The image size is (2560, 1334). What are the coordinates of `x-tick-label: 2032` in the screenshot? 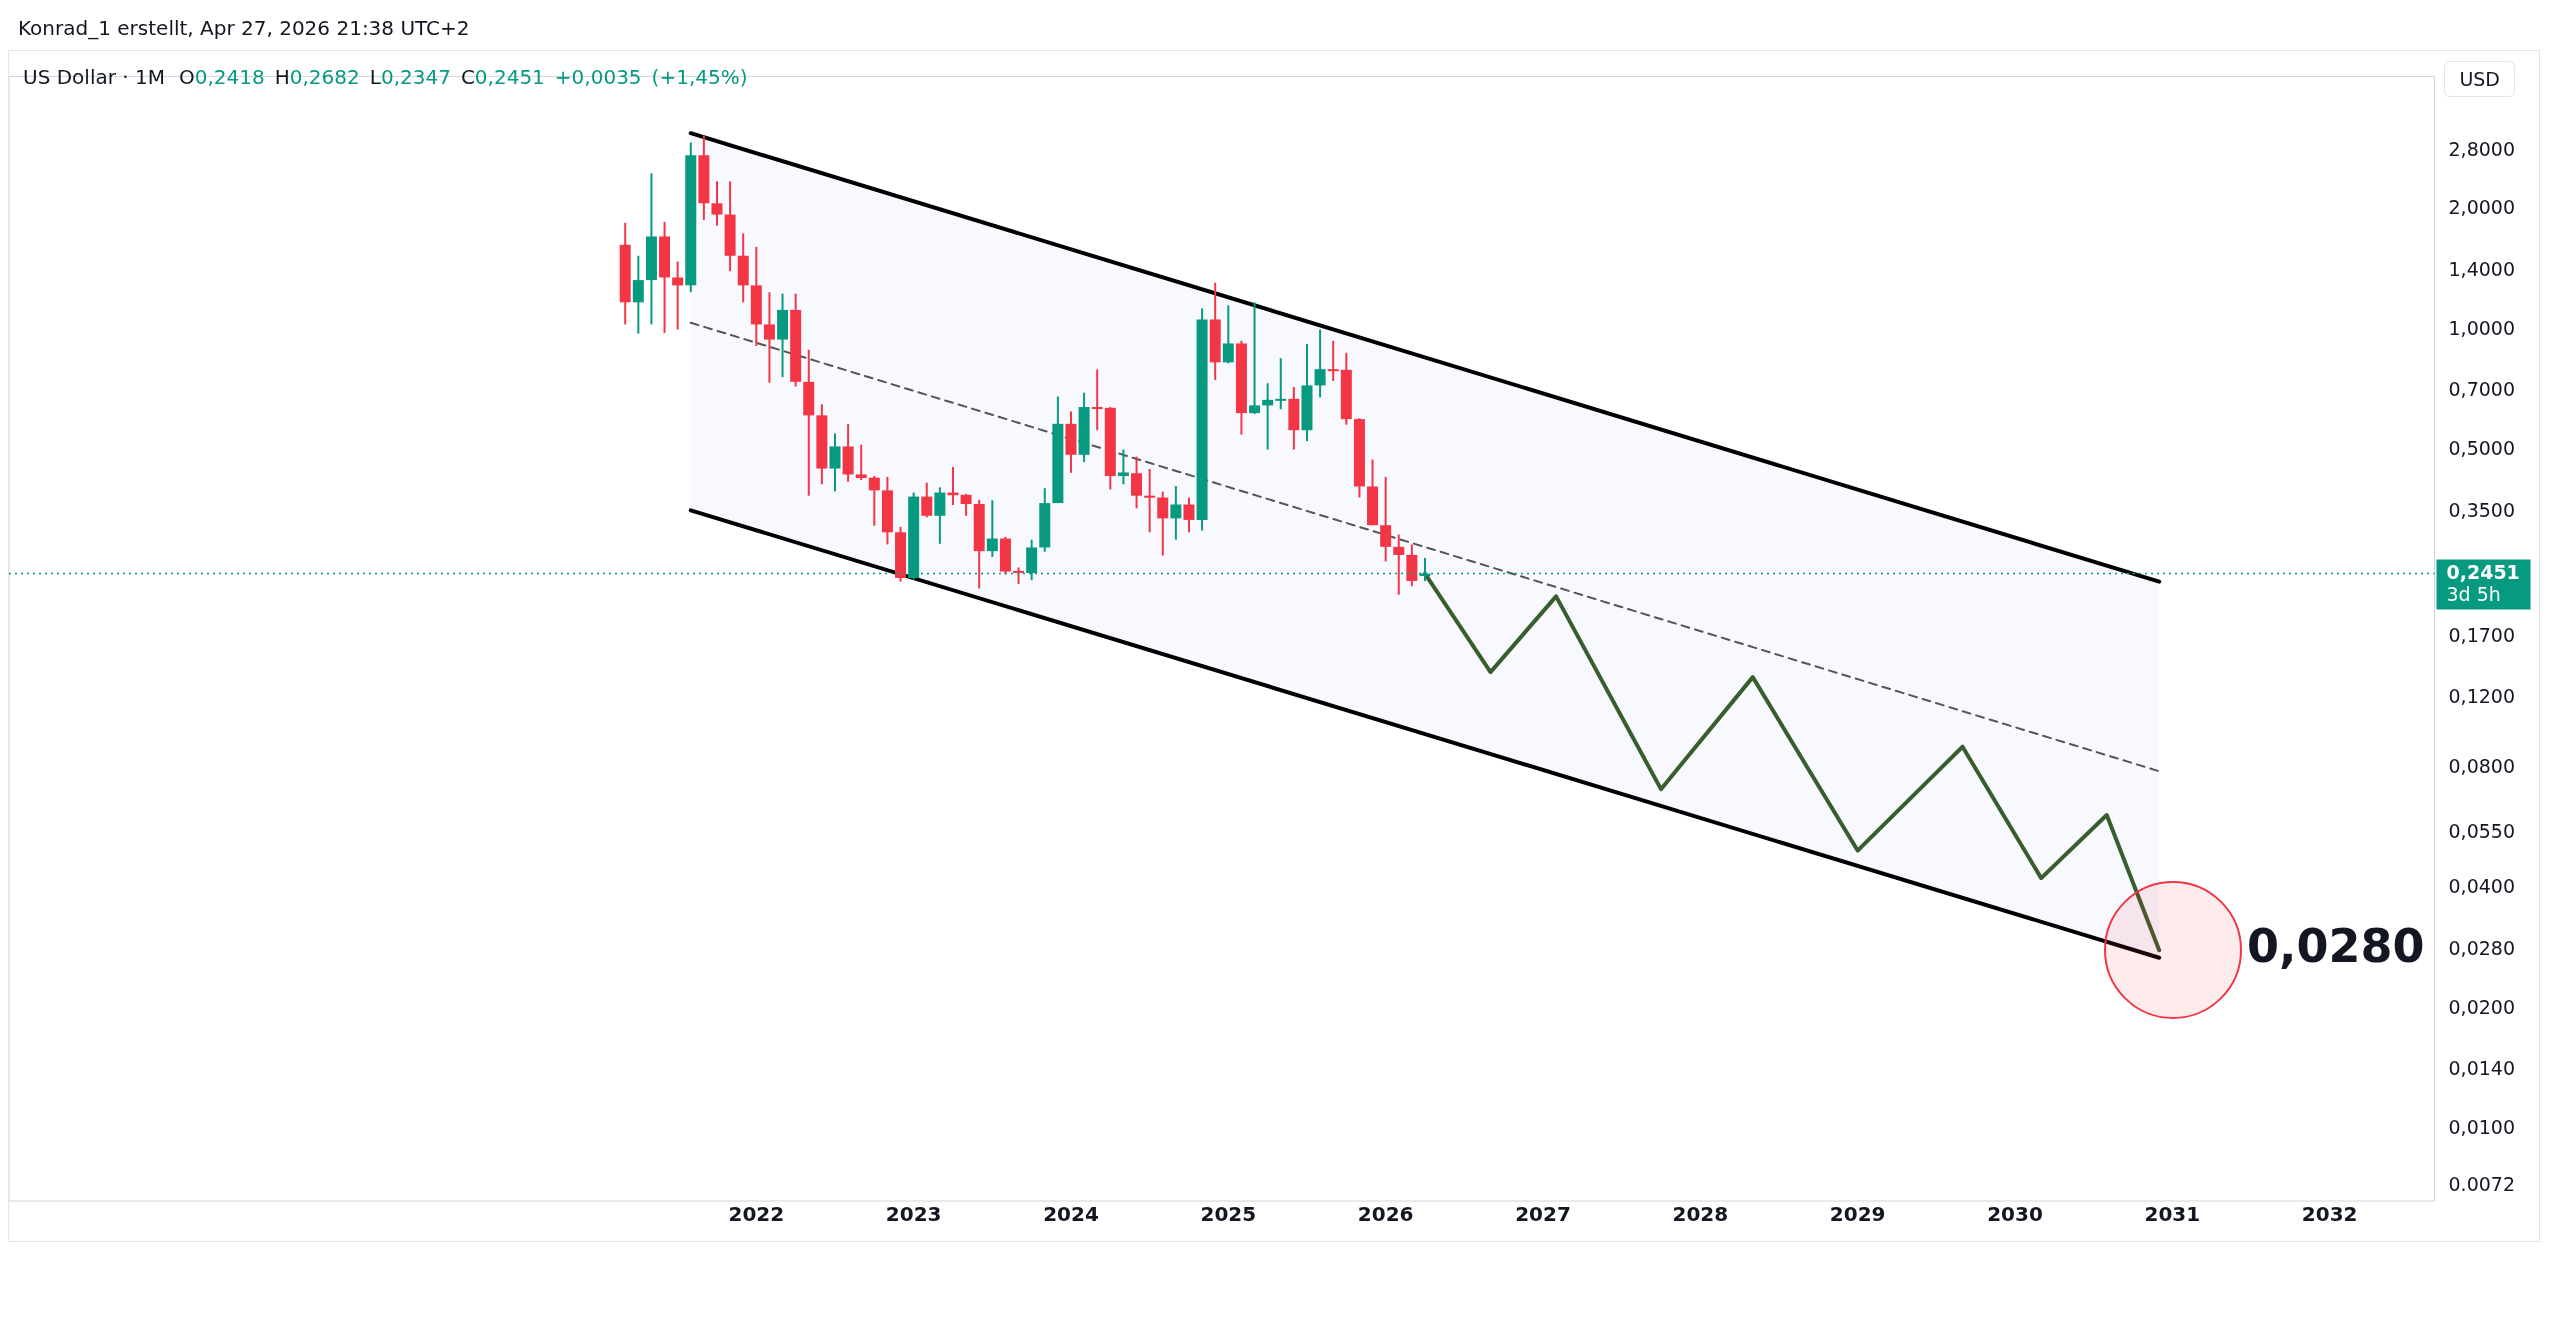 It's located at (2329, 1214).